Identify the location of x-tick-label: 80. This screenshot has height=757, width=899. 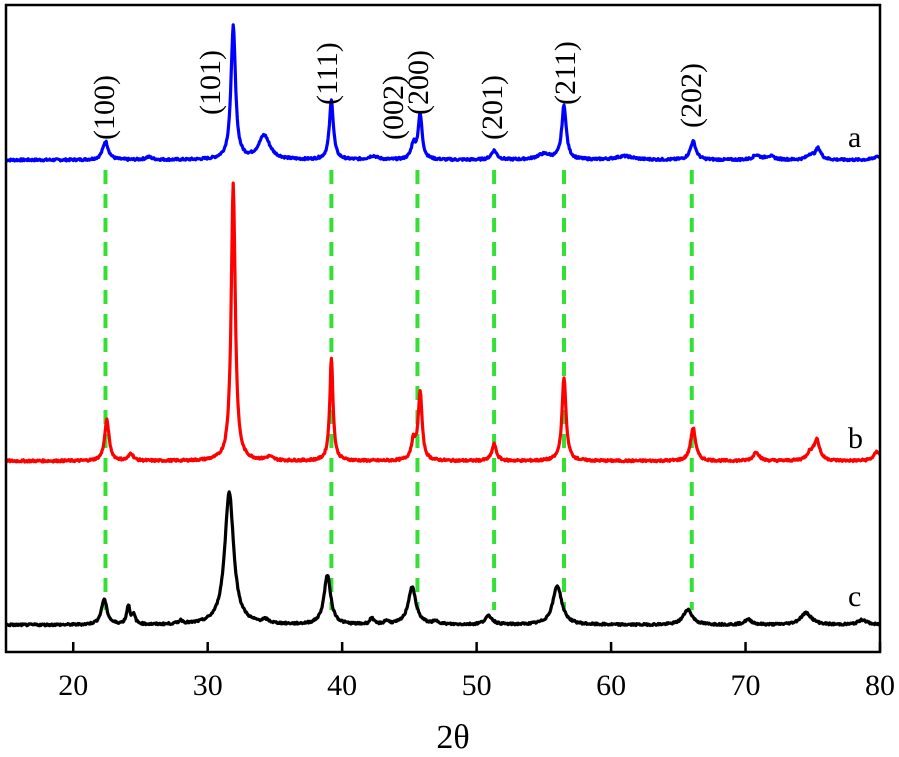
(880, 685).